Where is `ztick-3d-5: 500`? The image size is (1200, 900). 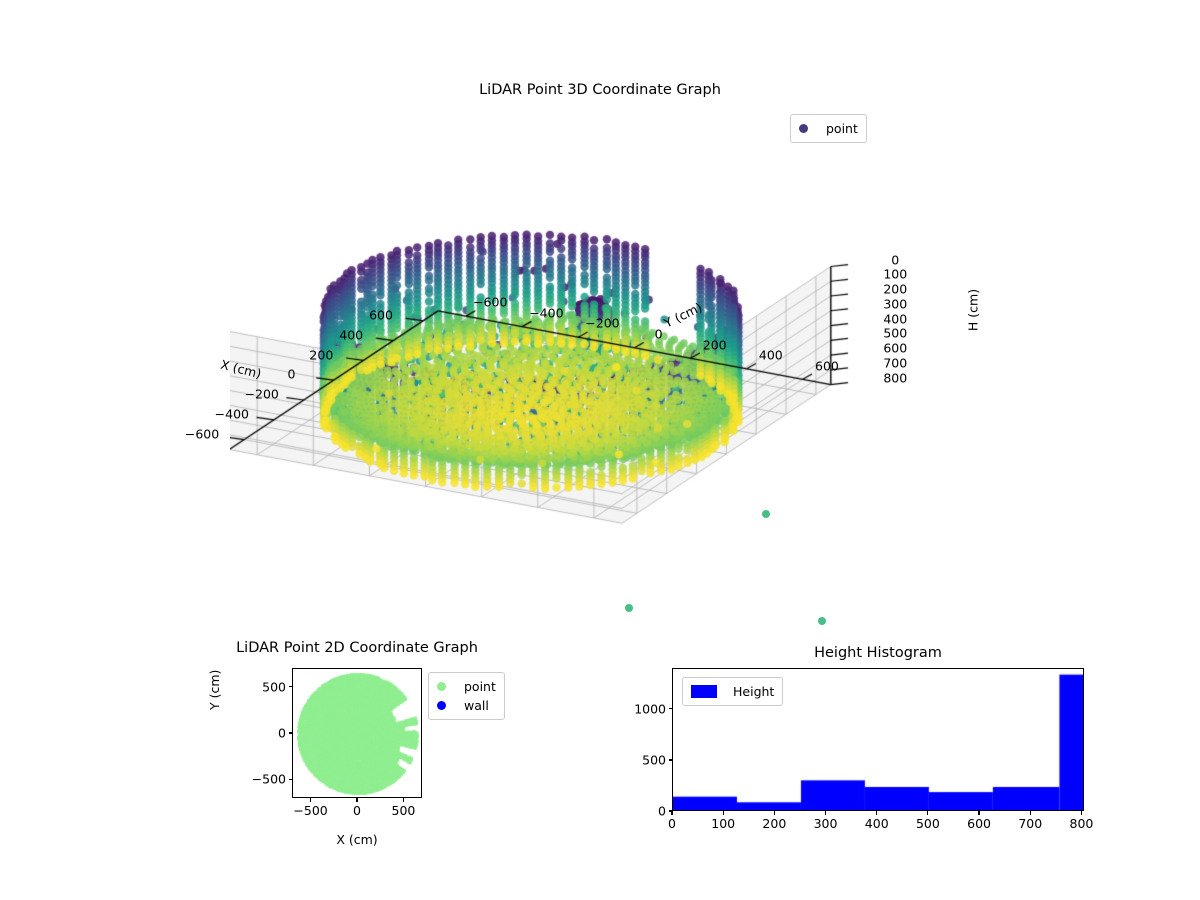
ztick-3d-5: 500 is located at coordinates (895, 333).